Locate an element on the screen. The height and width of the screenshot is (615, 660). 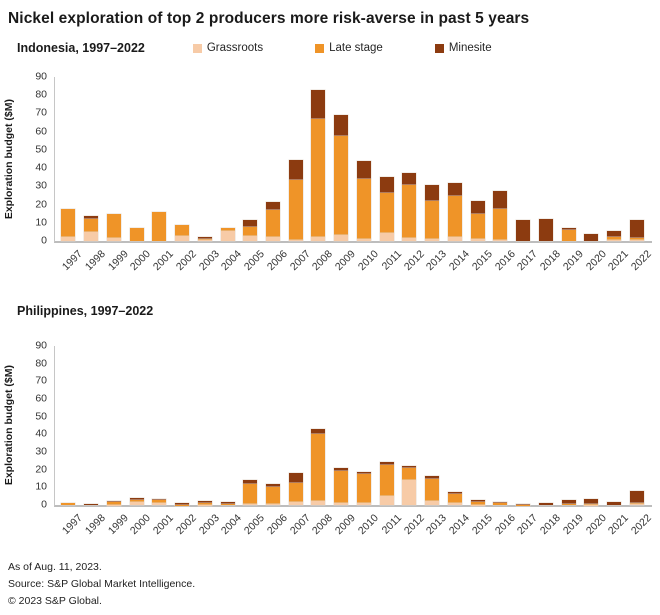
stacked-bar-2016 is located at coordinates (500, 425).